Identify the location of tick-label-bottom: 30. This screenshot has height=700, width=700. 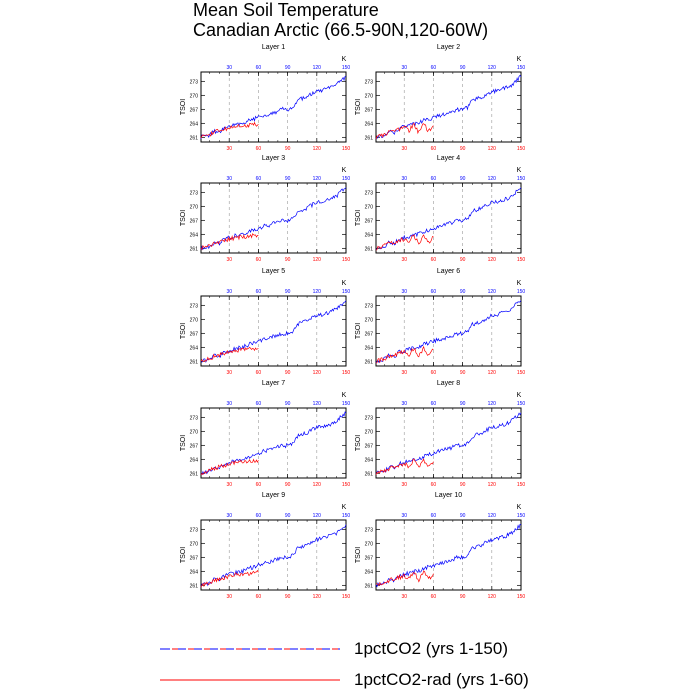
(404, 260).